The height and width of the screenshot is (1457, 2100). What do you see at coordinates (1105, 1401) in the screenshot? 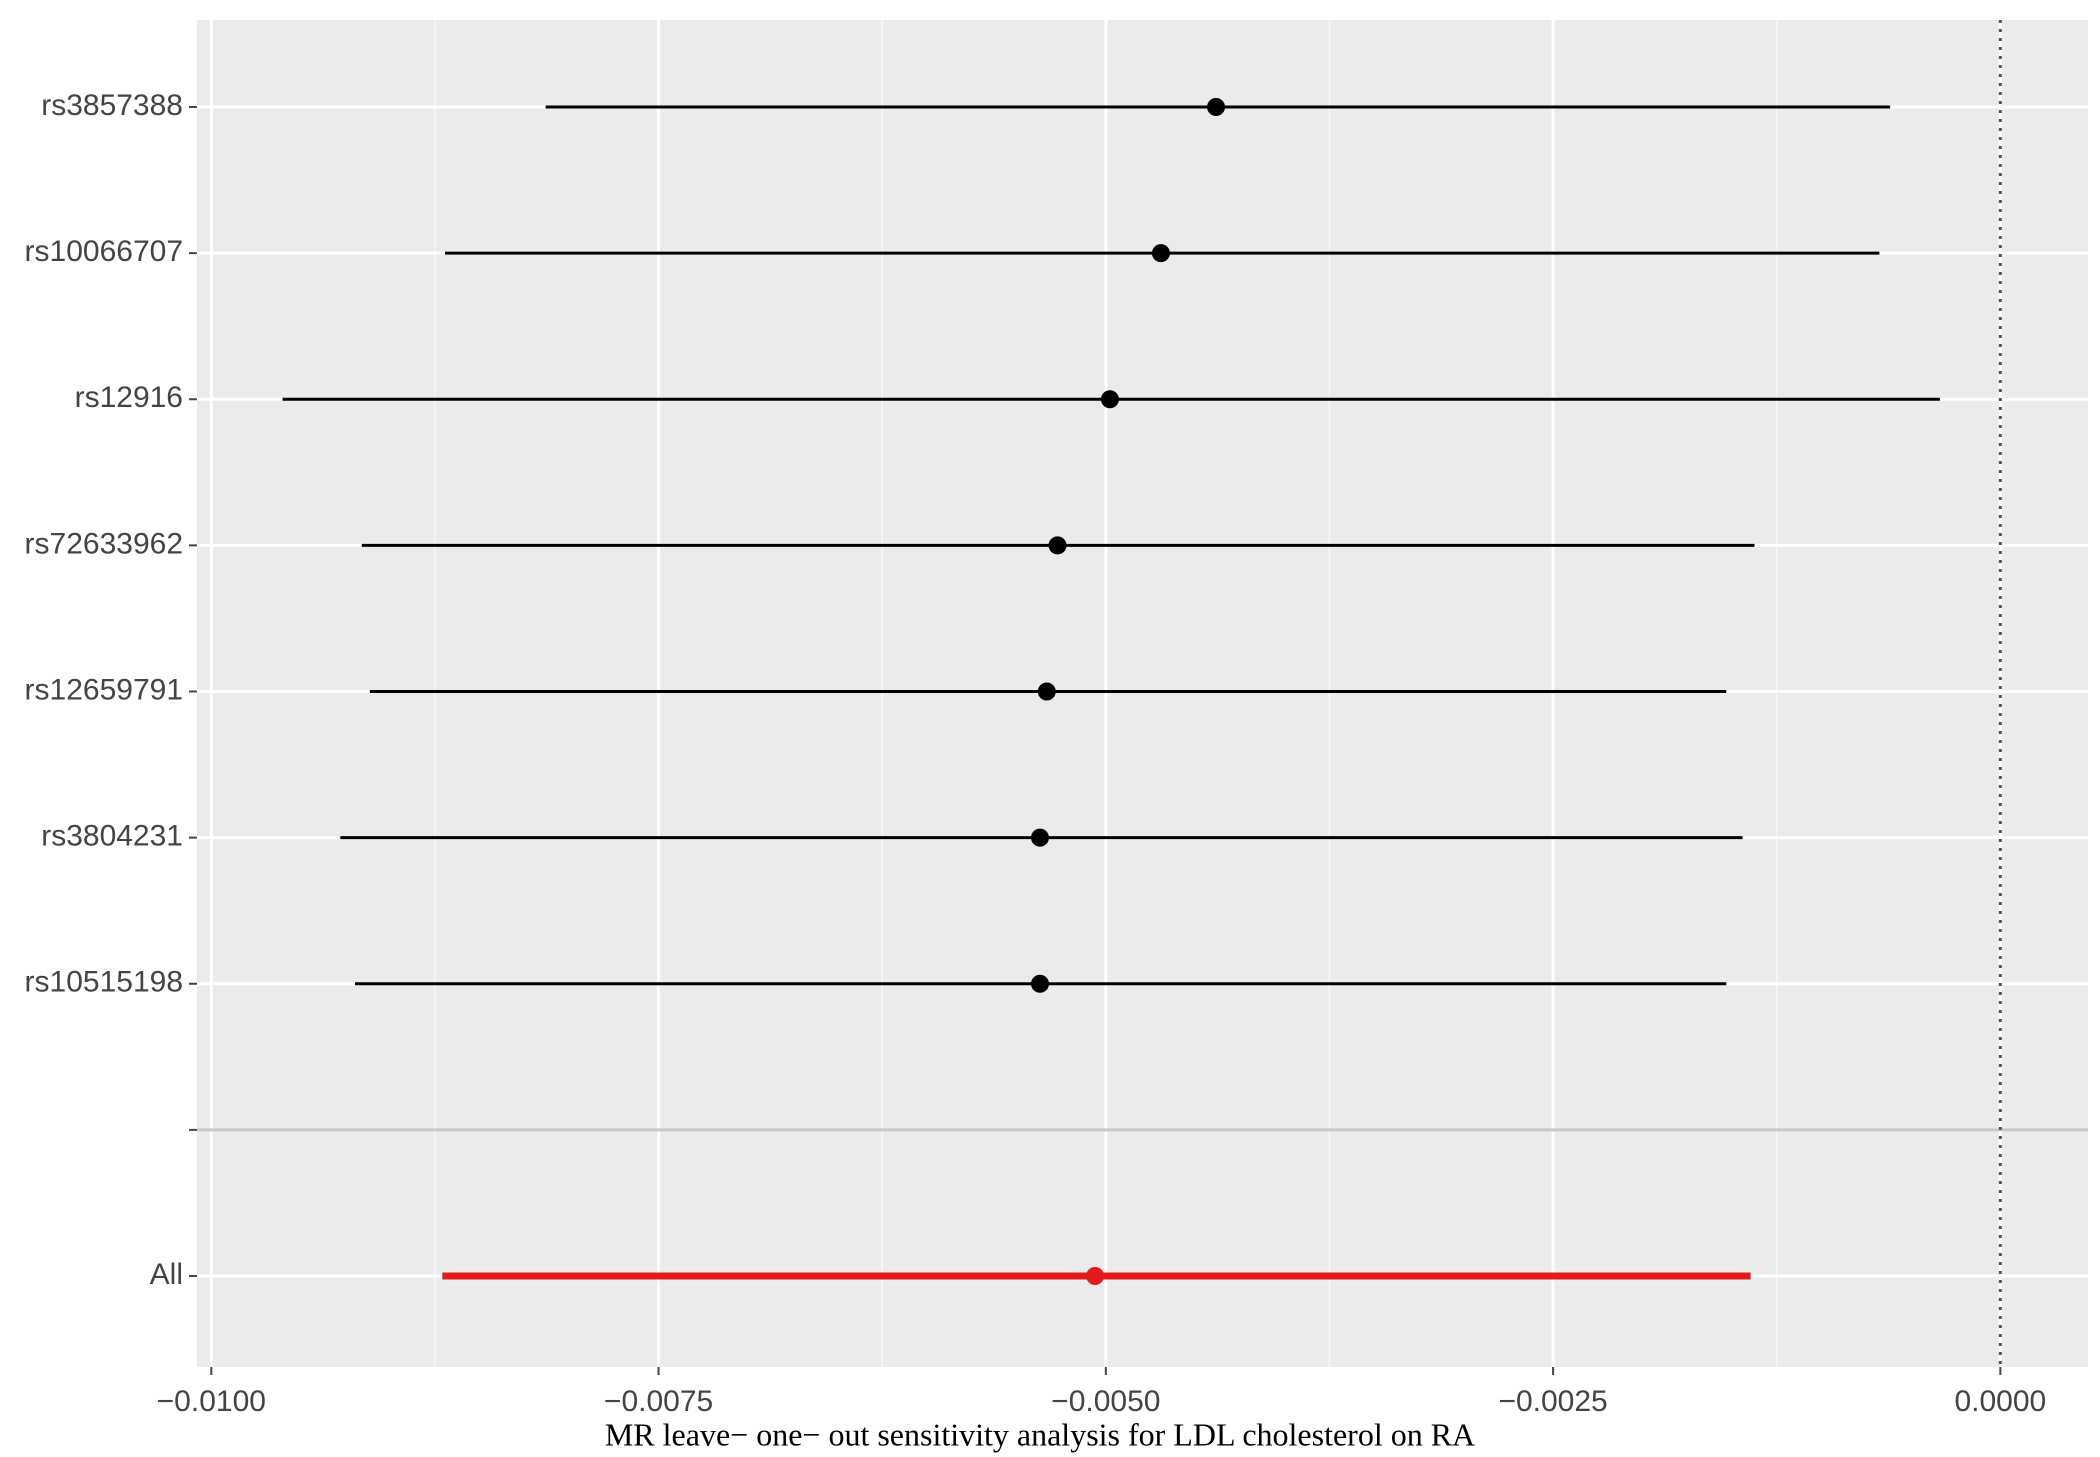
I see `x-tick-label: −0.0050` at bounding box center [1105, 1401].